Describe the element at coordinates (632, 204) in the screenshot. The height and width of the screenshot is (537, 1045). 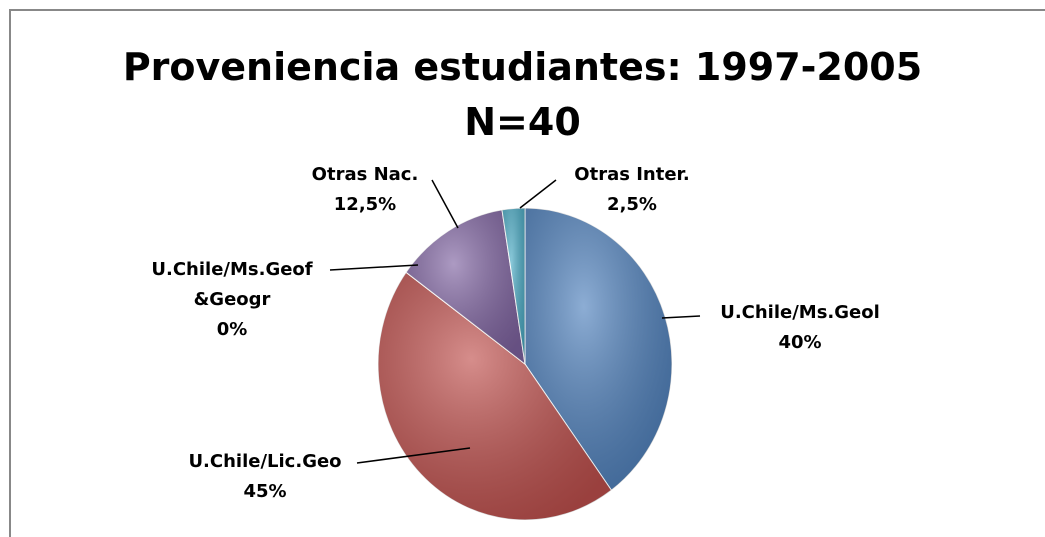
I see `label-value: 2,5%` at that location.